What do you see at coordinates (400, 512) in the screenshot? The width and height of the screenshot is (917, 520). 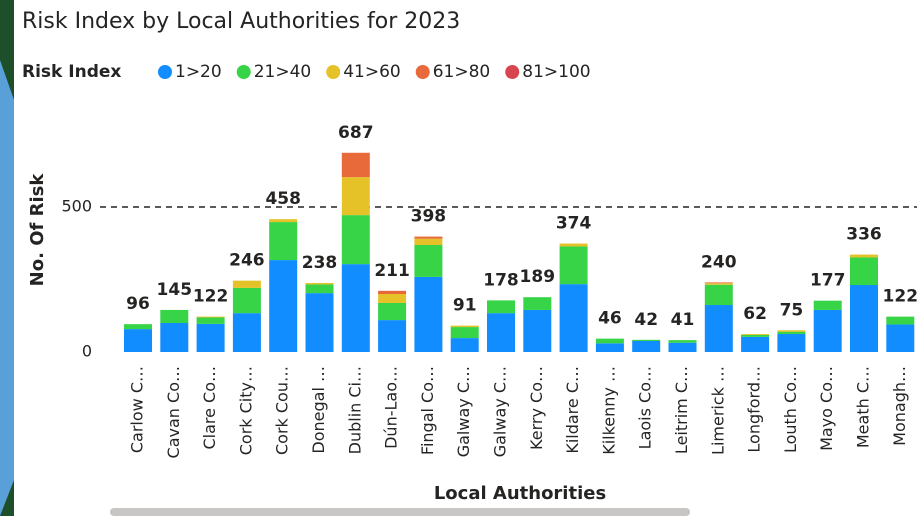 I see `scrollbar` at bounding box center [400, 512].